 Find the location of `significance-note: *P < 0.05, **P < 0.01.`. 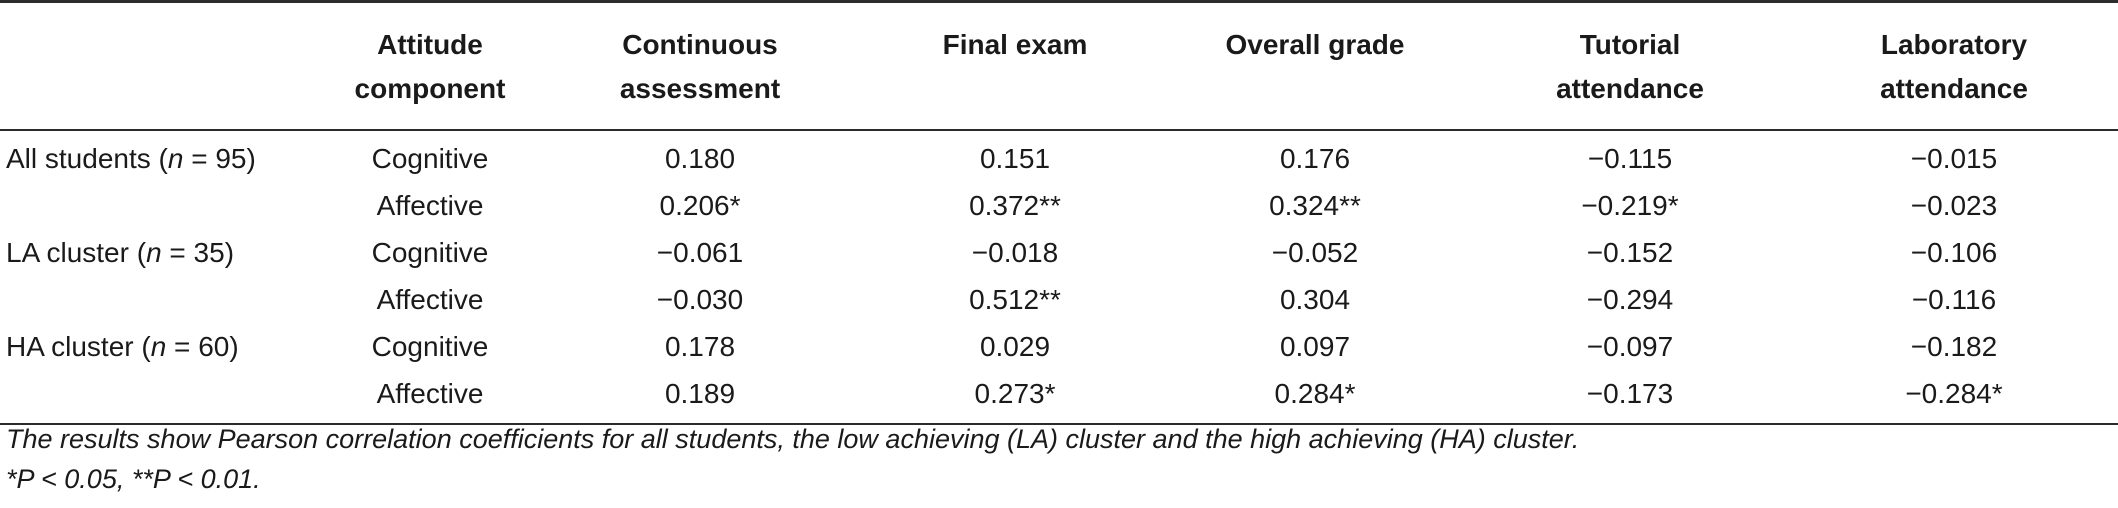

significance-note: *P < 0.05, **P < 0.01. is located at coordinates (133, 479).